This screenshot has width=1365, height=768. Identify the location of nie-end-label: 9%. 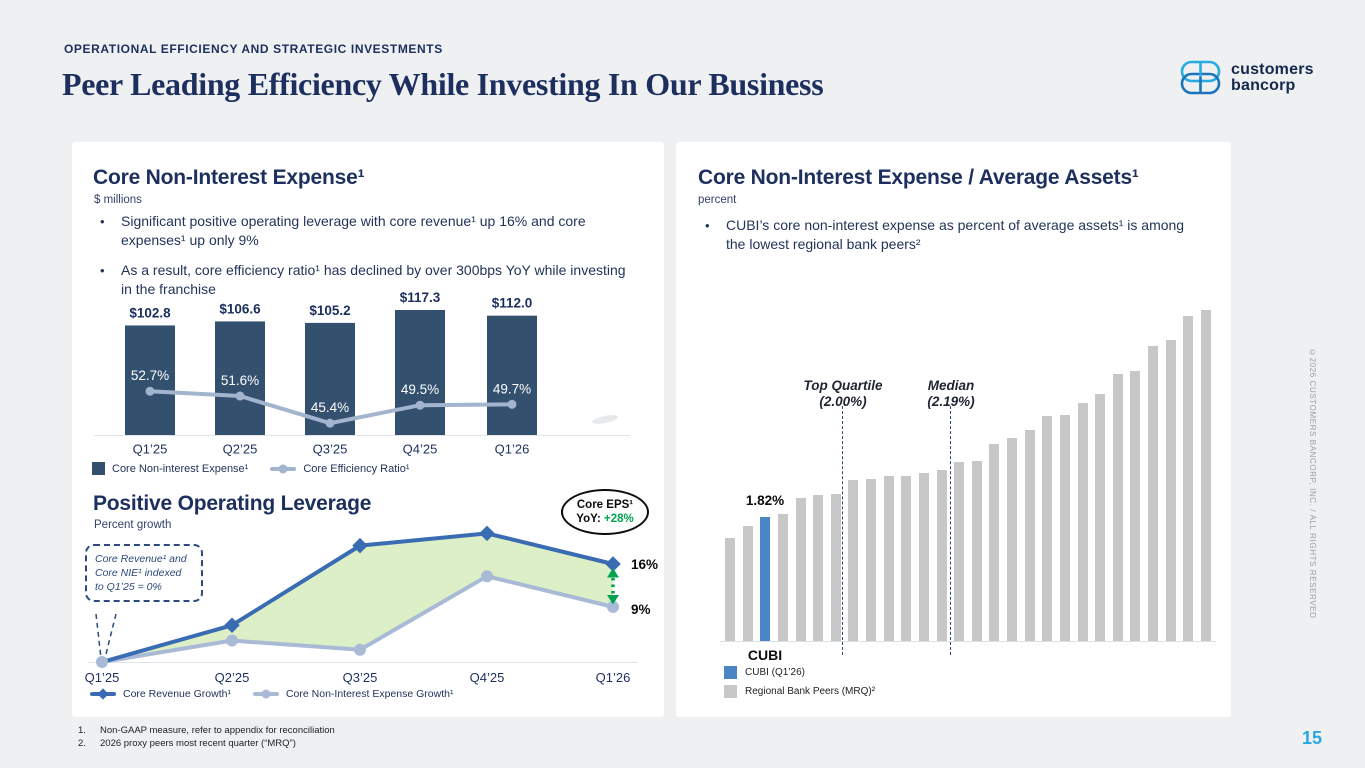
(641, 609).